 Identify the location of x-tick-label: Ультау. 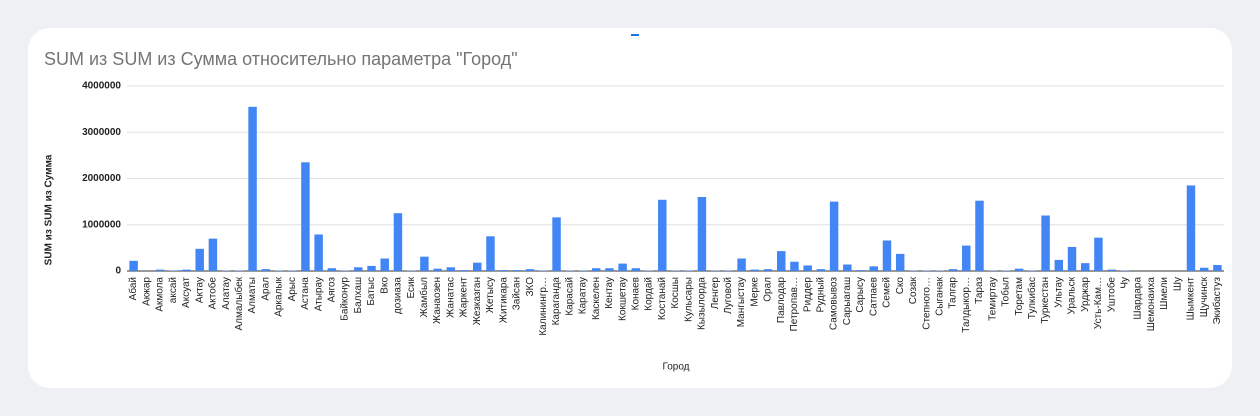
(1058, 292).